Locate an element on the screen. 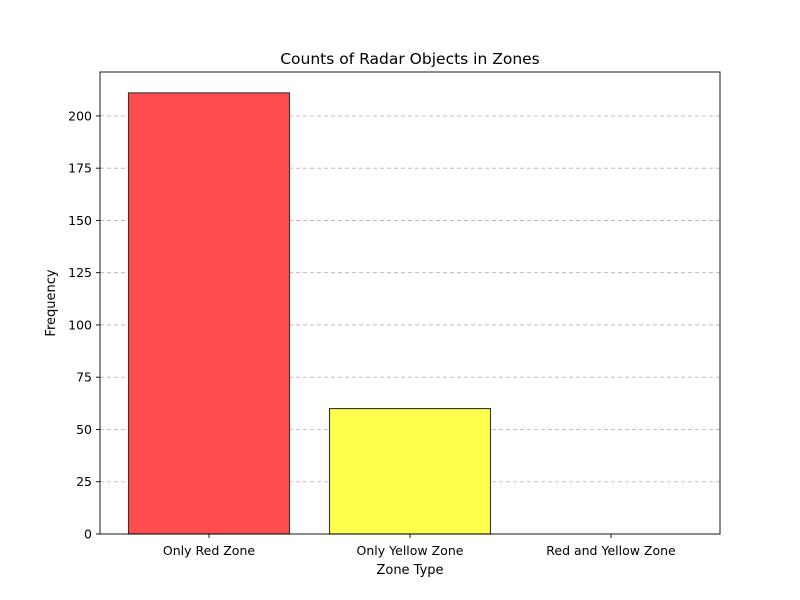 The width and height of the screenshot is (800, 600). y-tick-label: 75 is located at coordinates (84, 377).